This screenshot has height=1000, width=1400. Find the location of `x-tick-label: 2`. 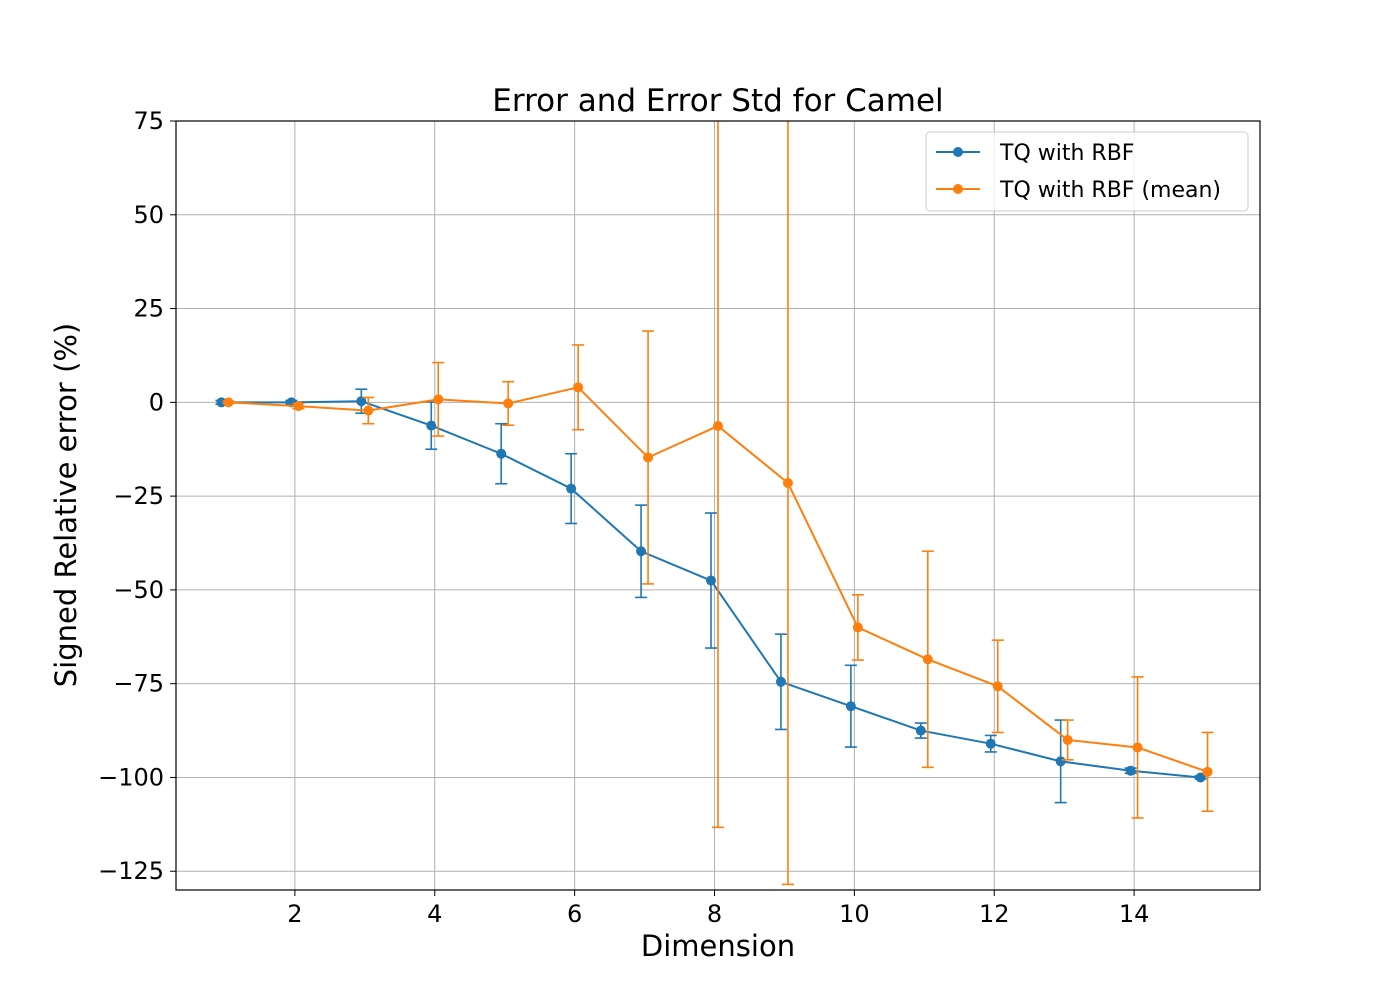

x-tick-label: 2 is located at coordinates (294, 914).